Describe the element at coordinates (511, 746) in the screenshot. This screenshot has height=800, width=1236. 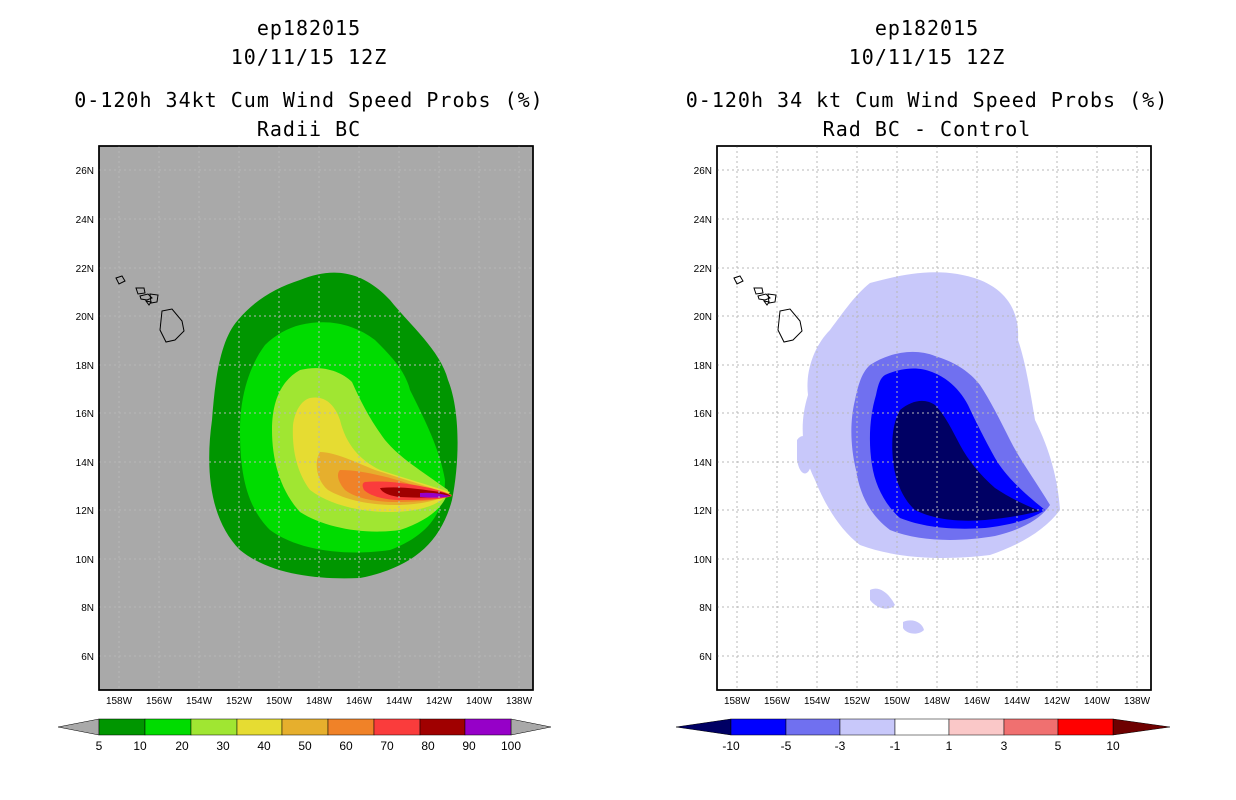
I see `colorbar-label: 100` at that location.